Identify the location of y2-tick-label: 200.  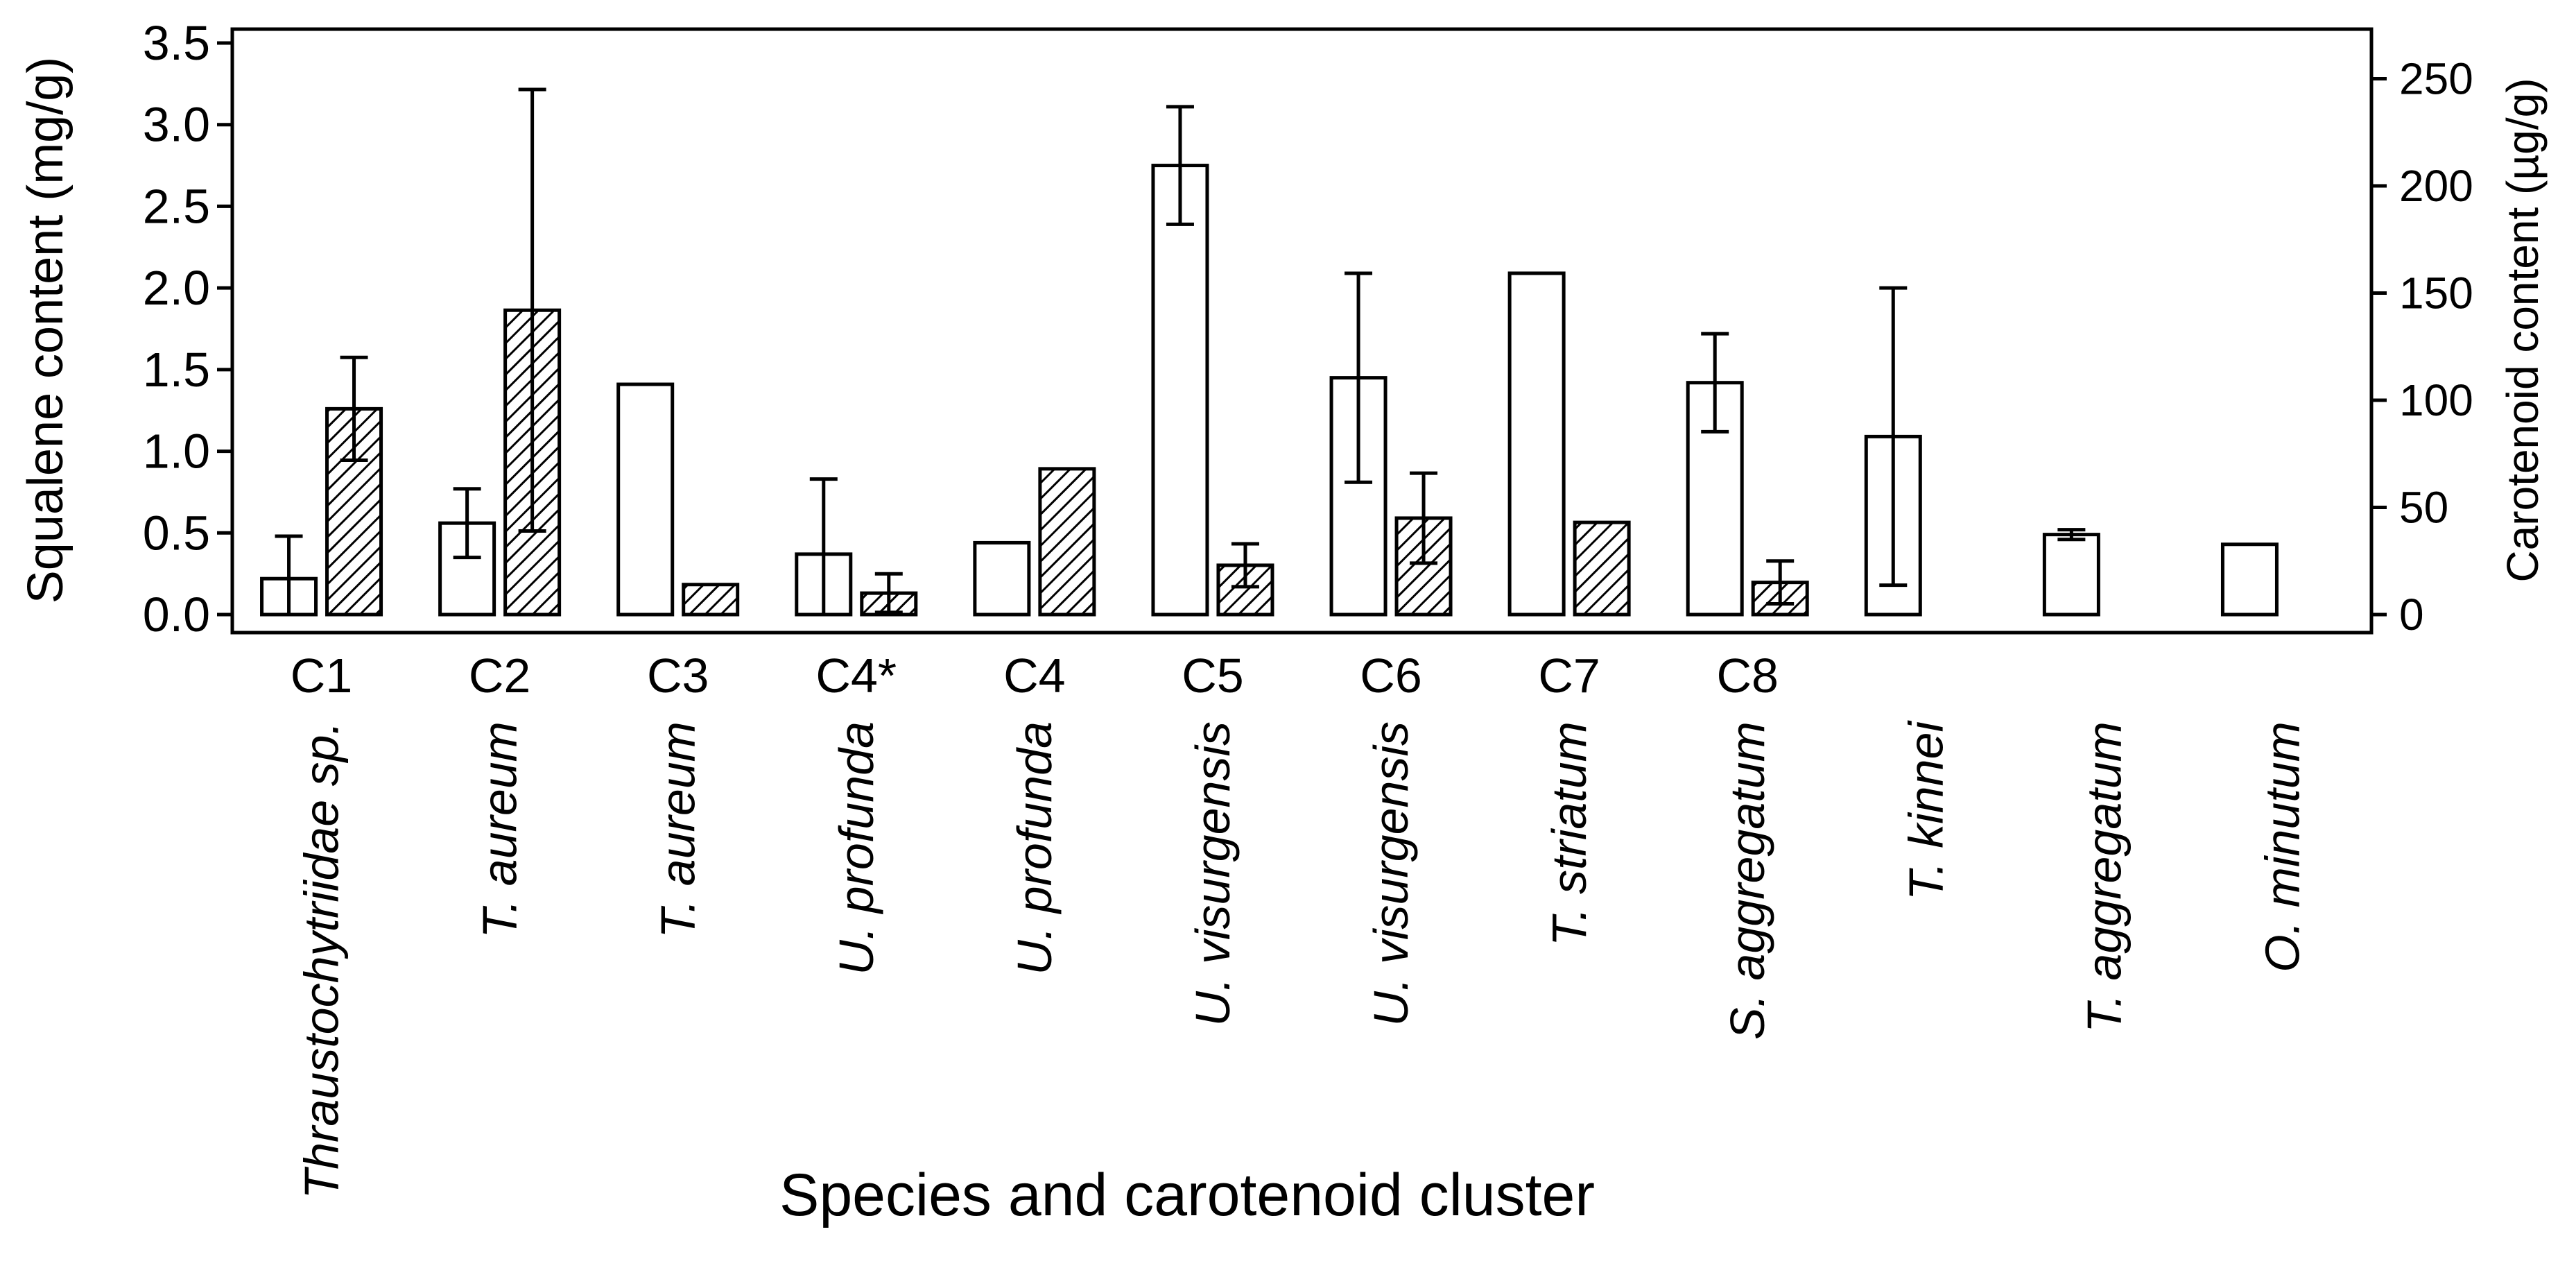
(2436, 186).